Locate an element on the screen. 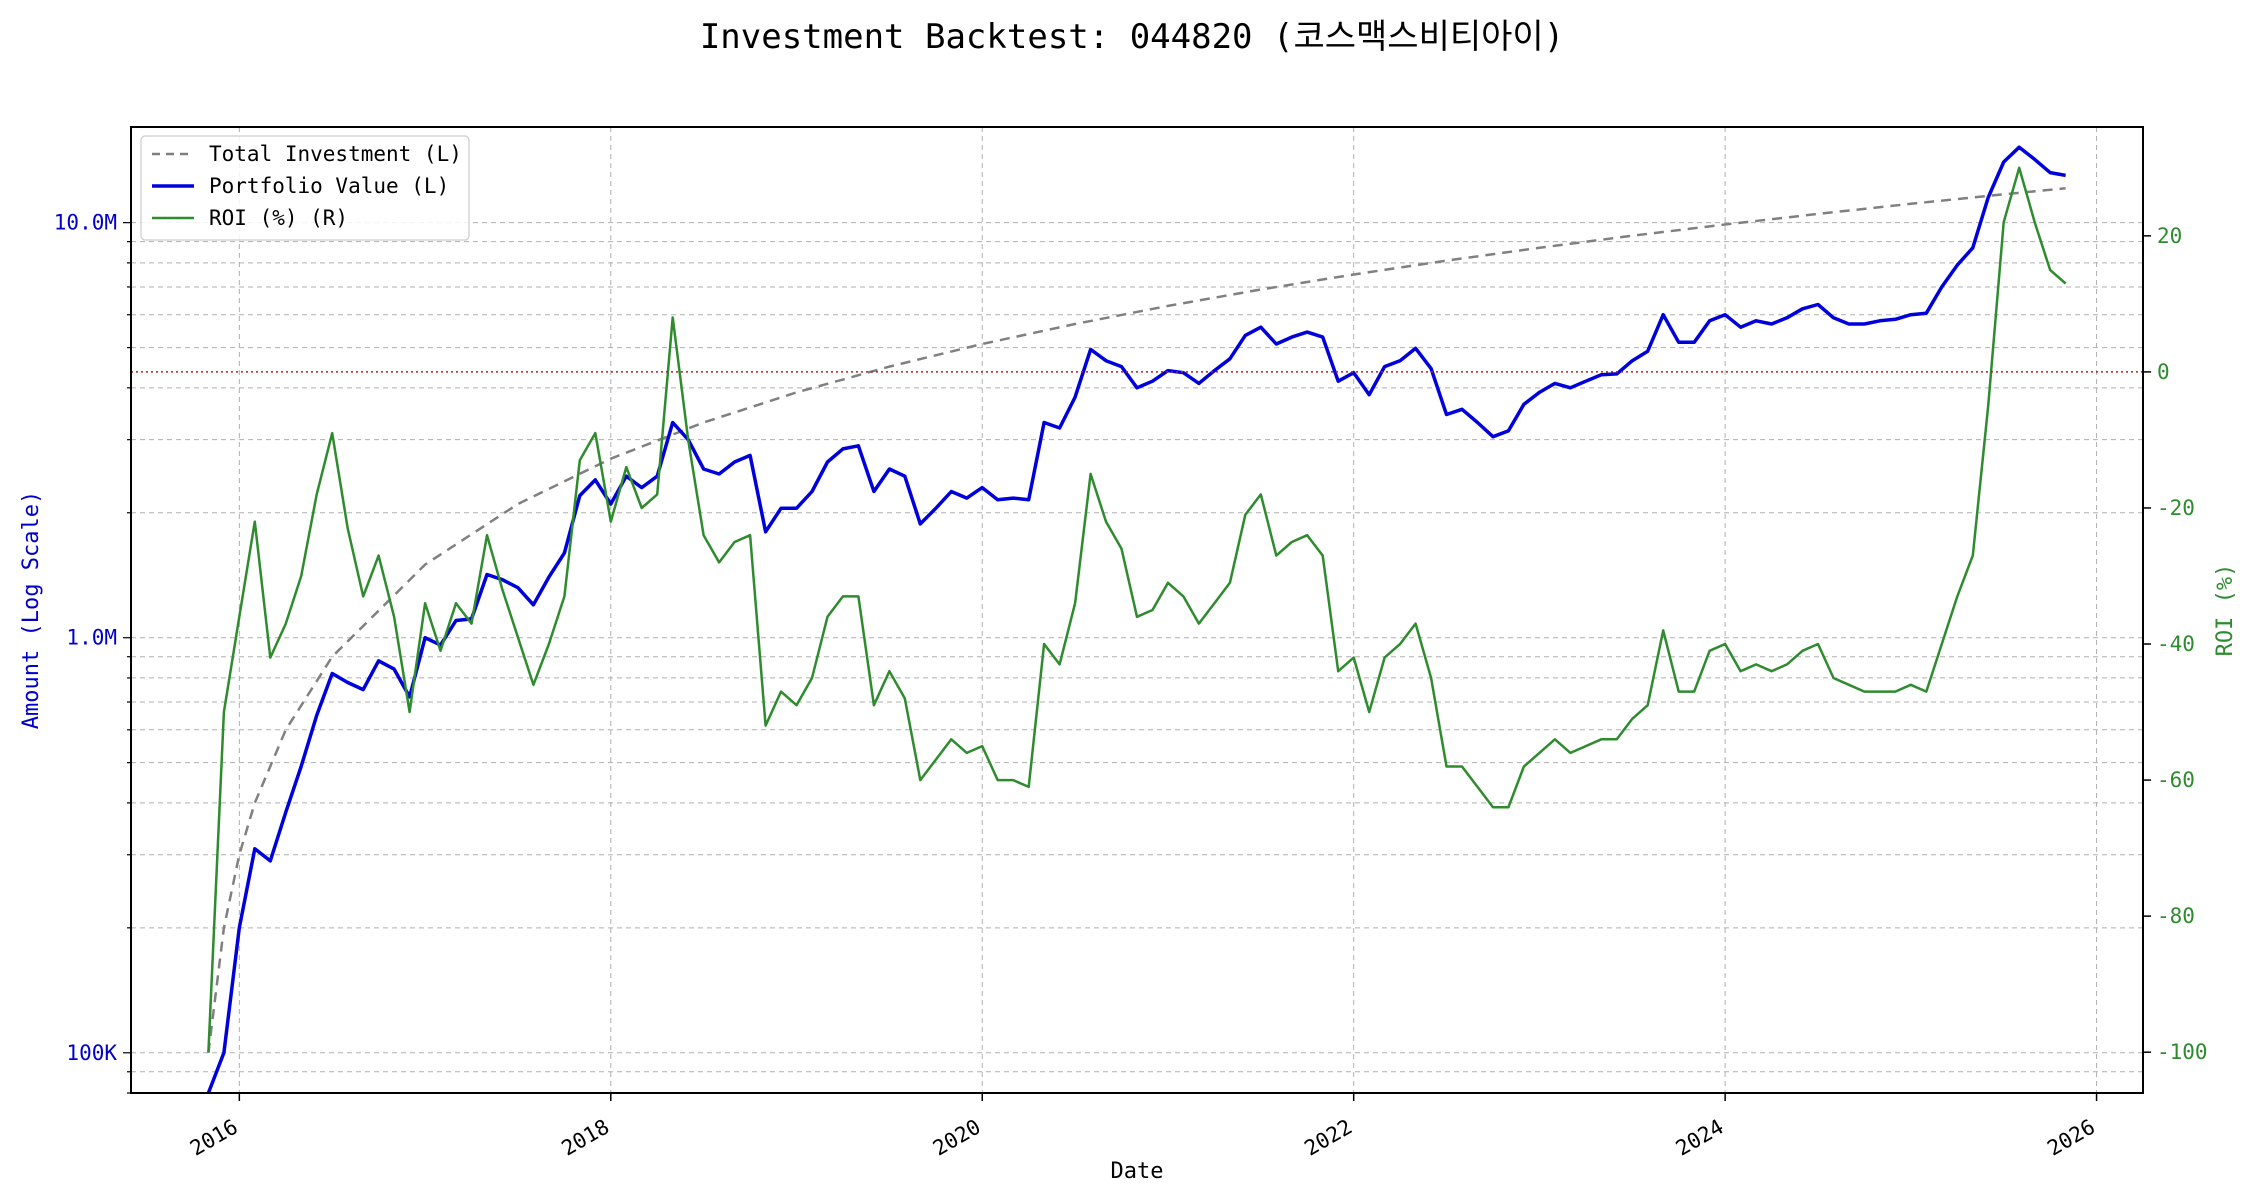  legend-box is located at coordinates (305, 188).